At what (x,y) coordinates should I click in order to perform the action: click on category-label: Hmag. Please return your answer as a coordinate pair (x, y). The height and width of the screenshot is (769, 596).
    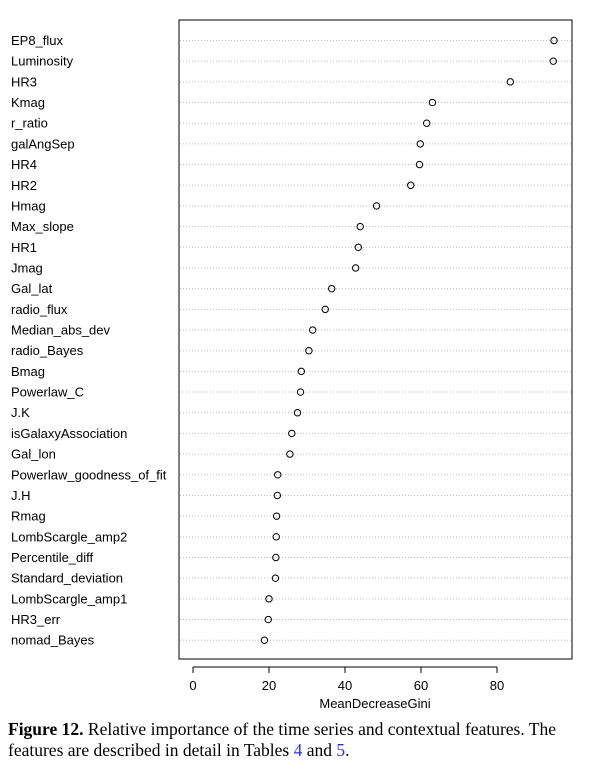
    Looking at the image, I should click on (28, 205).